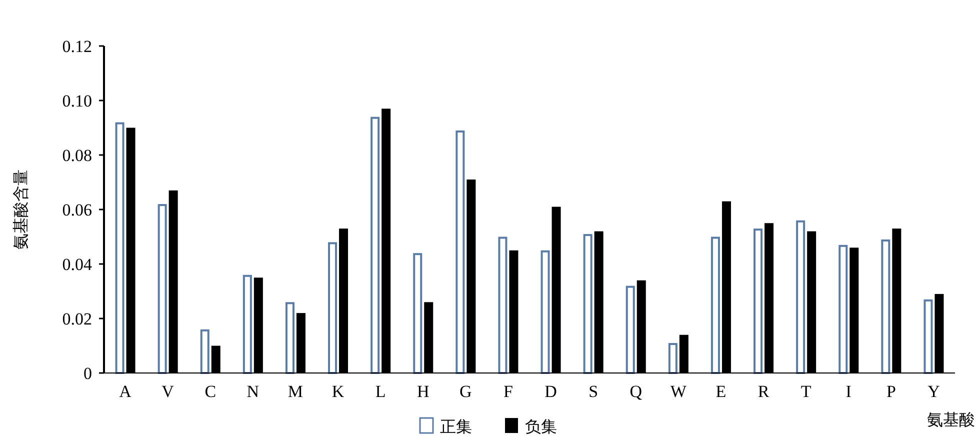 This screenshot has height=439, width=980. What do you see at coordinates (951, 420) in the screenshot?
I see `x-axis-title: 氨基酸` at bounding box center [951, 420].